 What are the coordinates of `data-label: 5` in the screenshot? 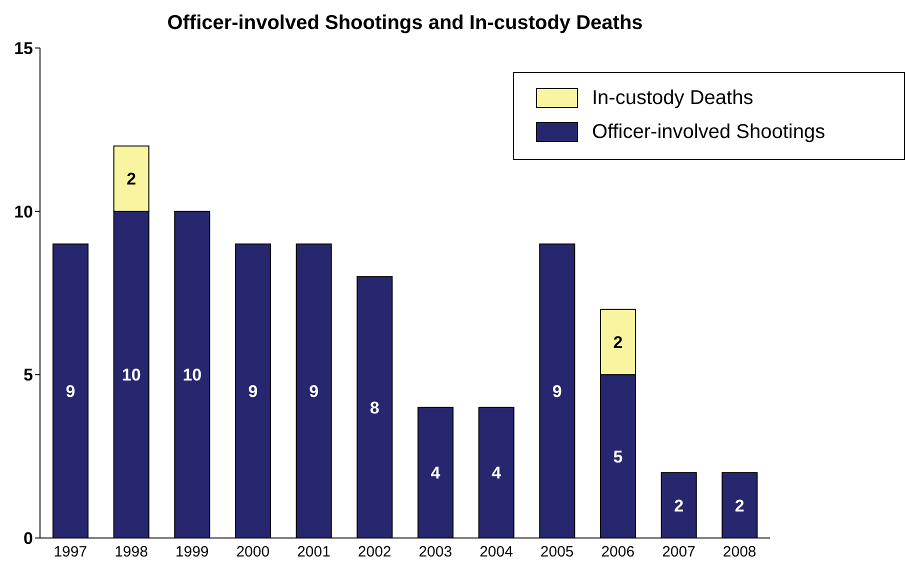 It's located at (618, 456).